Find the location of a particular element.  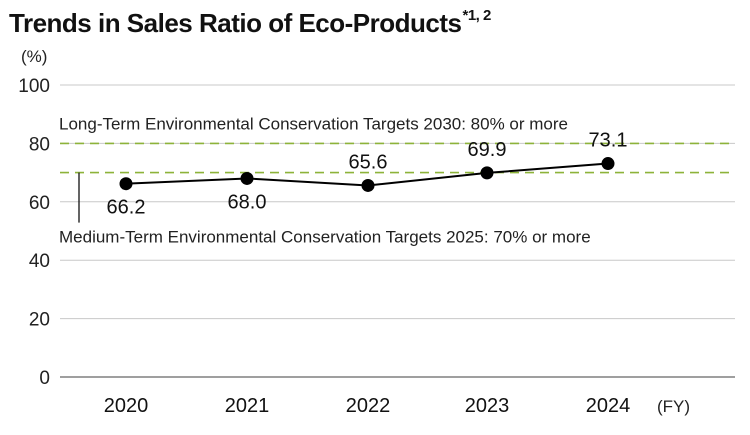

data-label-2024: 73.1 is located at coordinates (608, 141).